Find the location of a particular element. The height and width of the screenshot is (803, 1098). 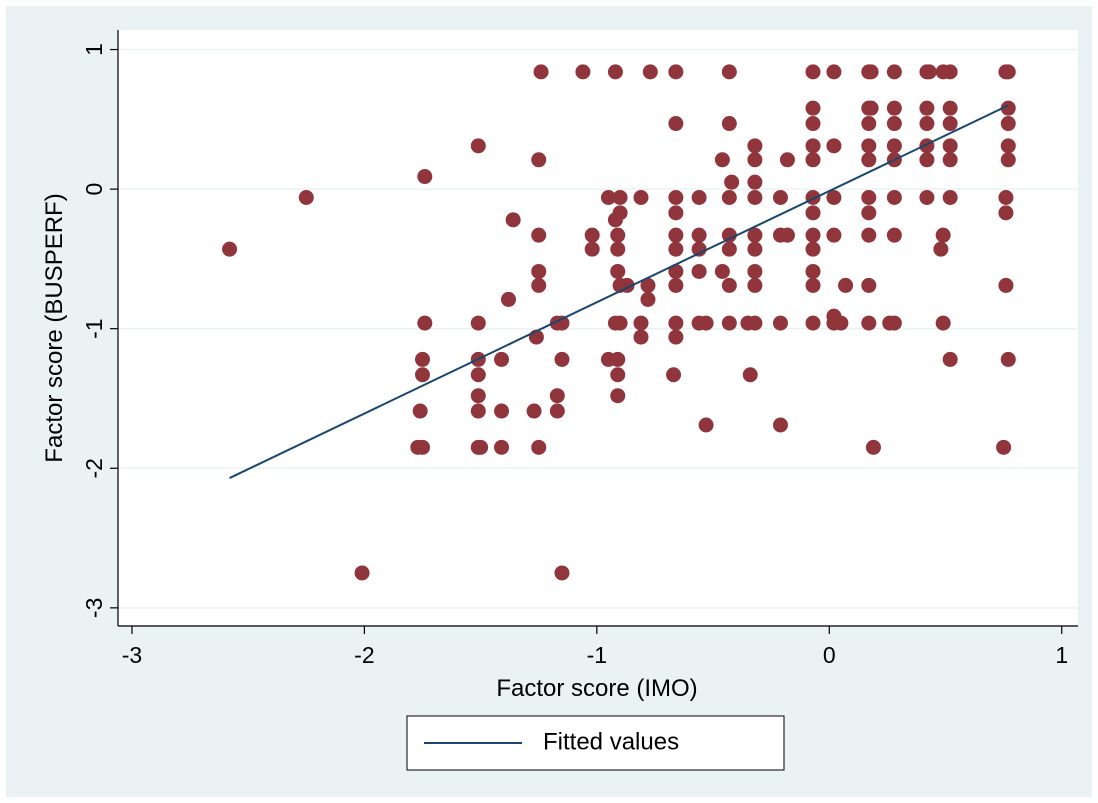

x-tick-label: -1 is located at coordinates (597, 655).